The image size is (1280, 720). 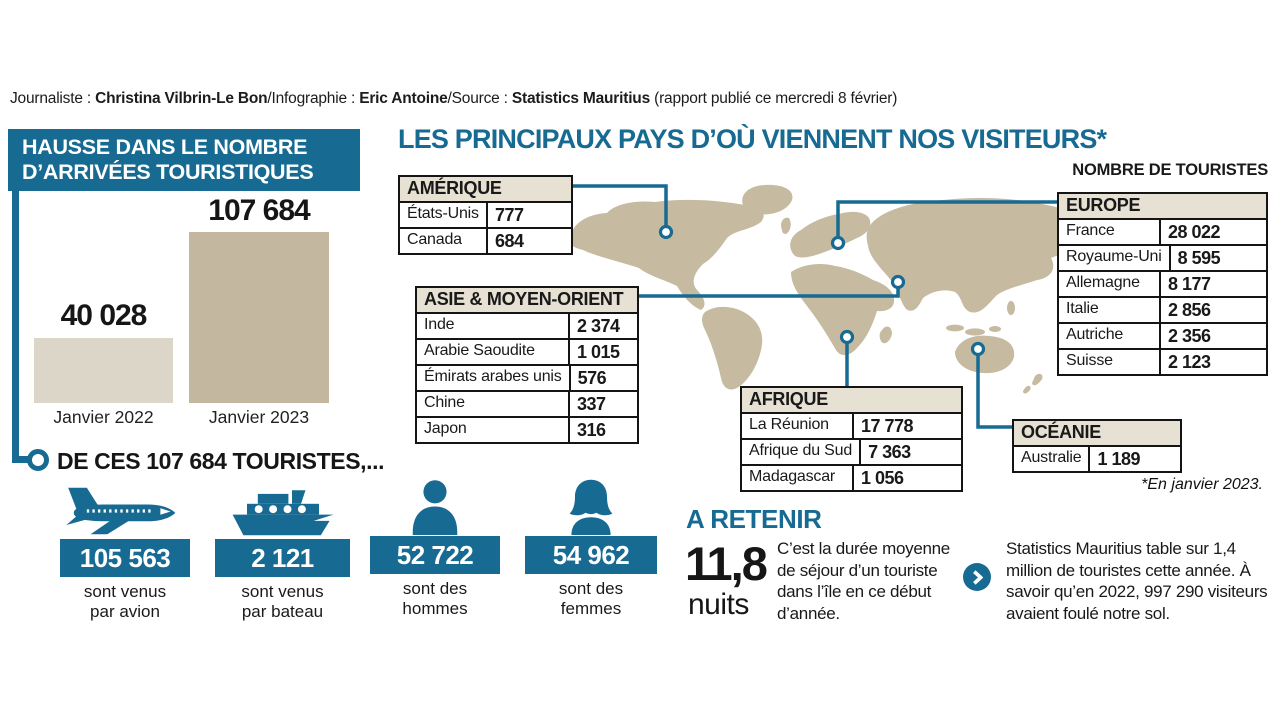 What do you see at coordinates (125, 611) in the screenshot?
I see `stat-label-line2: par avion` at bounding box center [125, 611].